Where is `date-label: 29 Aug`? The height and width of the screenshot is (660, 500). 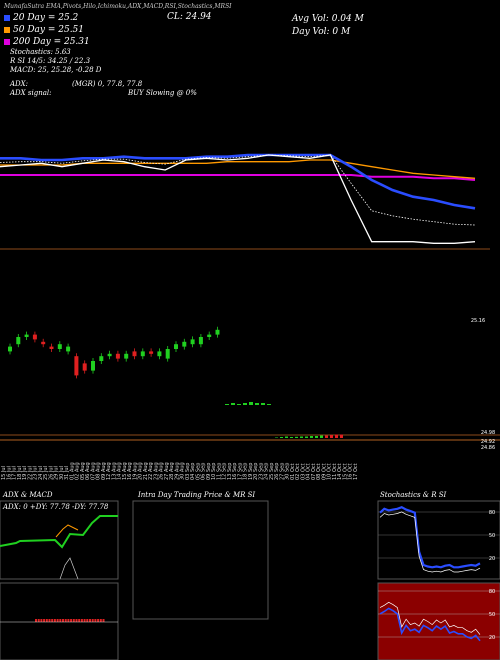 date-label: 29 Aug is located at coordinates (177, 471).